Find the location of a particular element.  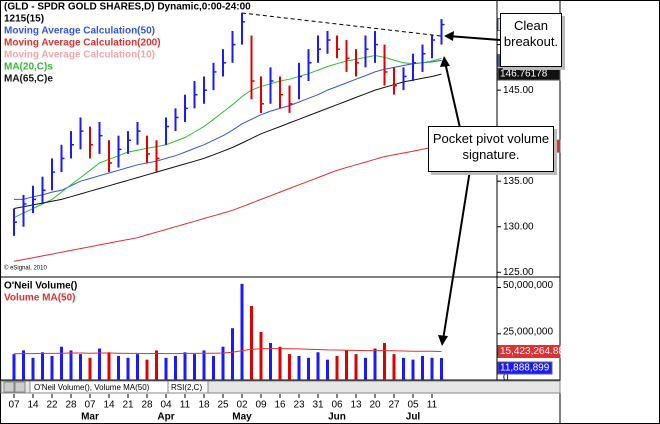

x-tick-label: 04 is located at coordinates (166, 405).